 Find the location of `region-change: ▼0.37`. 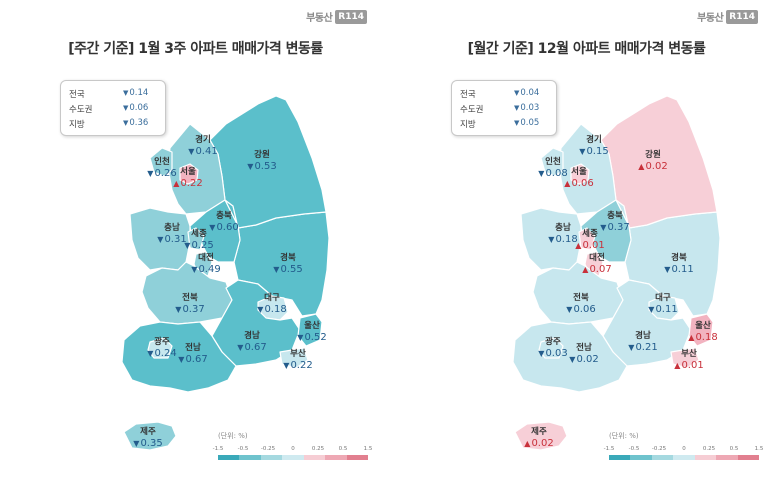

region-change: ▼0.37 is located at coordinates (190, 310).